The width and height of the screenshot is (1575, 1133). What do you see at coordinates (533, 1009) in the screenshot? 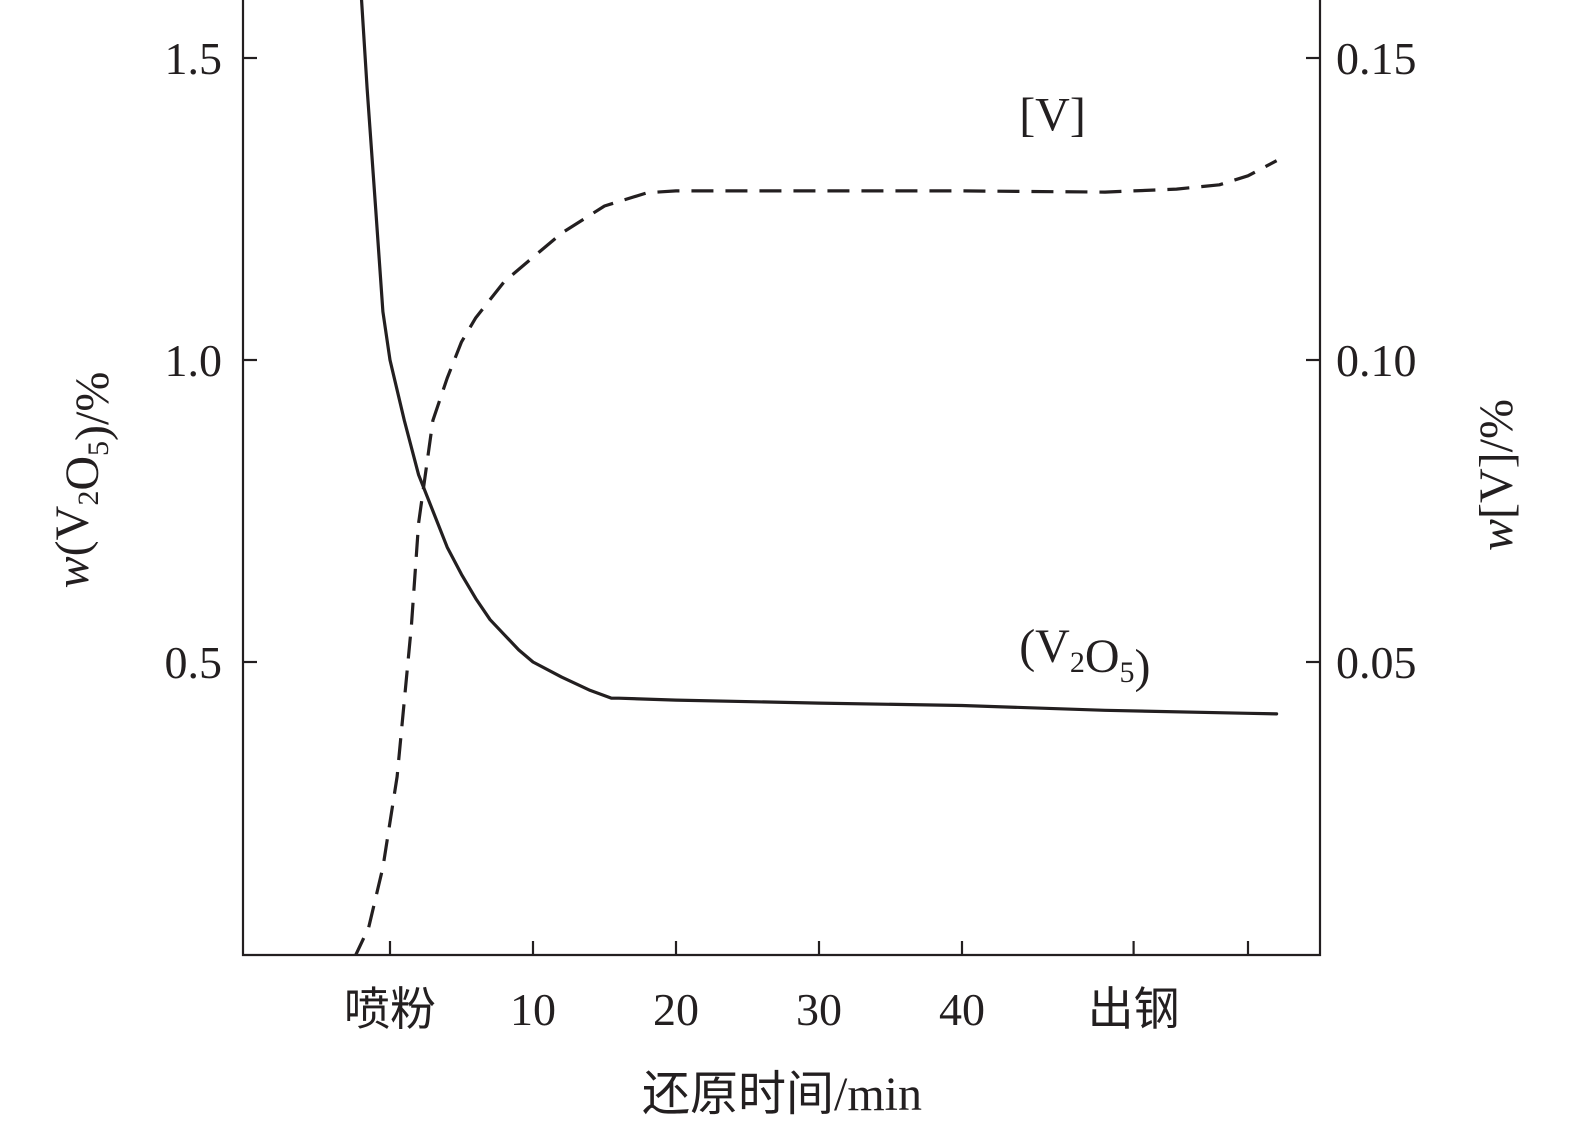
I see `x-tick-label-1: 10` at bounding box center [533, 1009].